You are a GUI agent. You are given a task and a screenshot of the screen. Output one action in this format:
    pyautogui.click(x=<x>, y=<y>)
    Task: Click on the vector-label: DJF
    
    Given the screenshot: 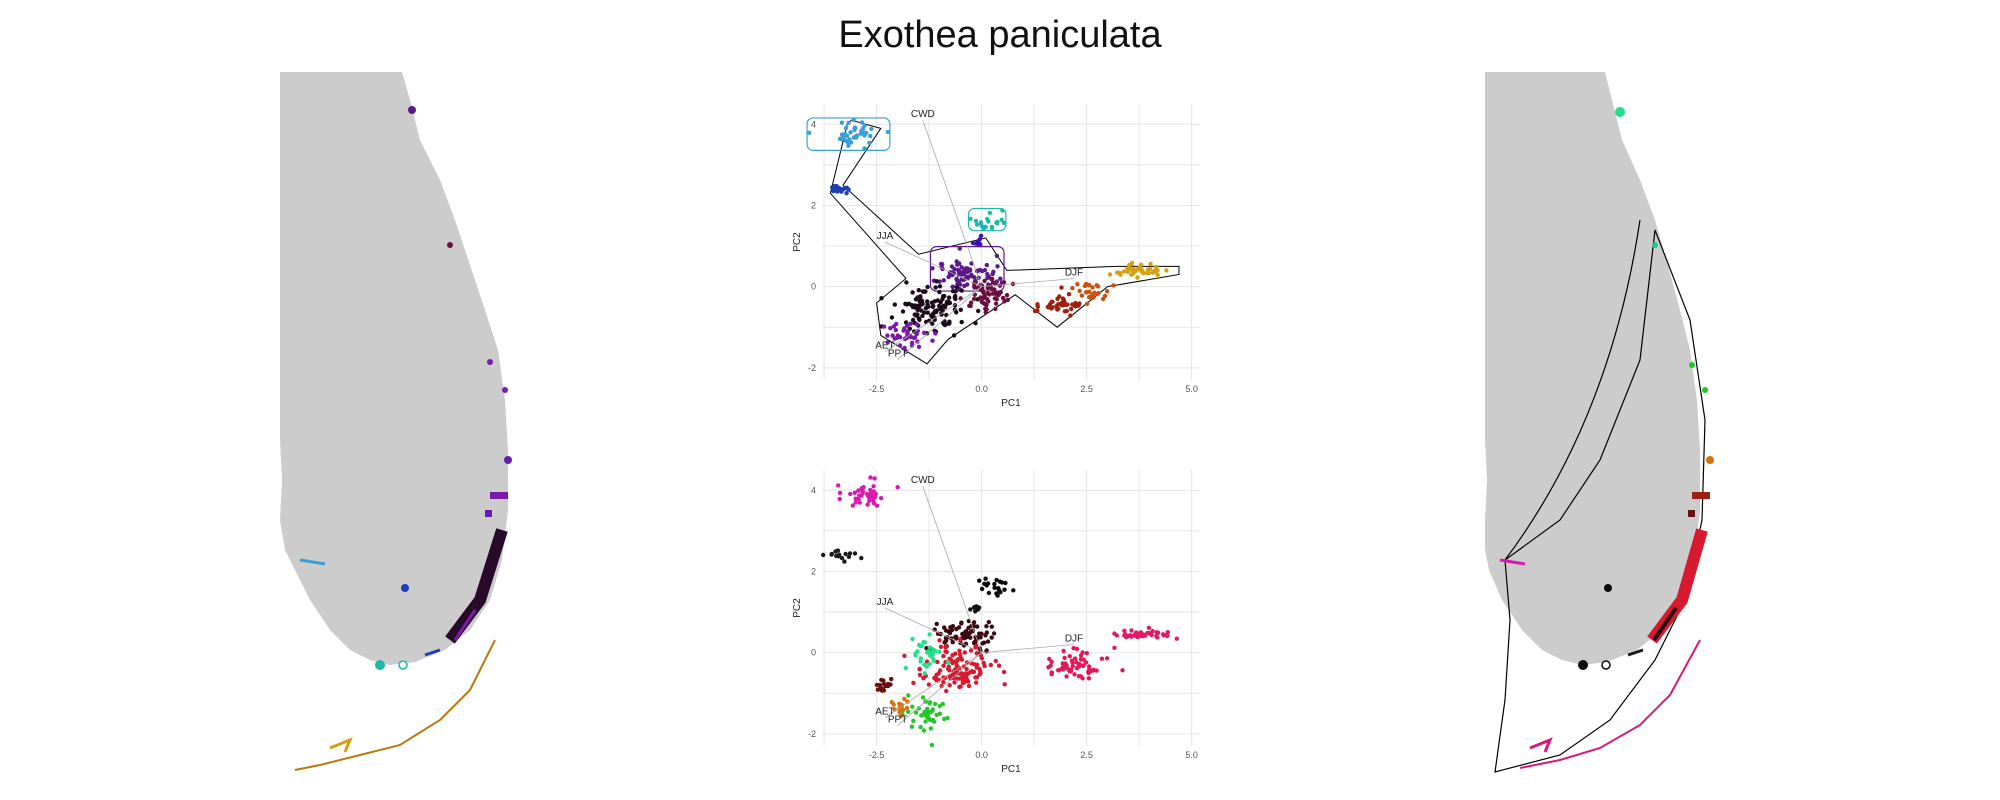 What is the action you would take?
    pyautogui.click(x=1074, y=639)
    